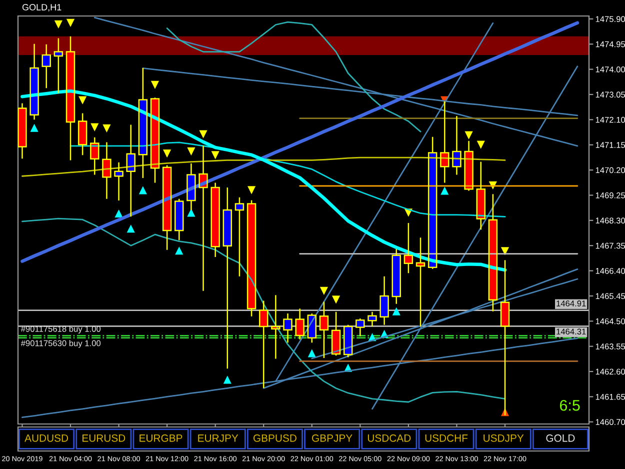 The image size is (625, 469). What do you see at coordinates (610, 195) in the screenshot?
I see `y-tick-label: 1469.25` at bounding box center [610, 195].